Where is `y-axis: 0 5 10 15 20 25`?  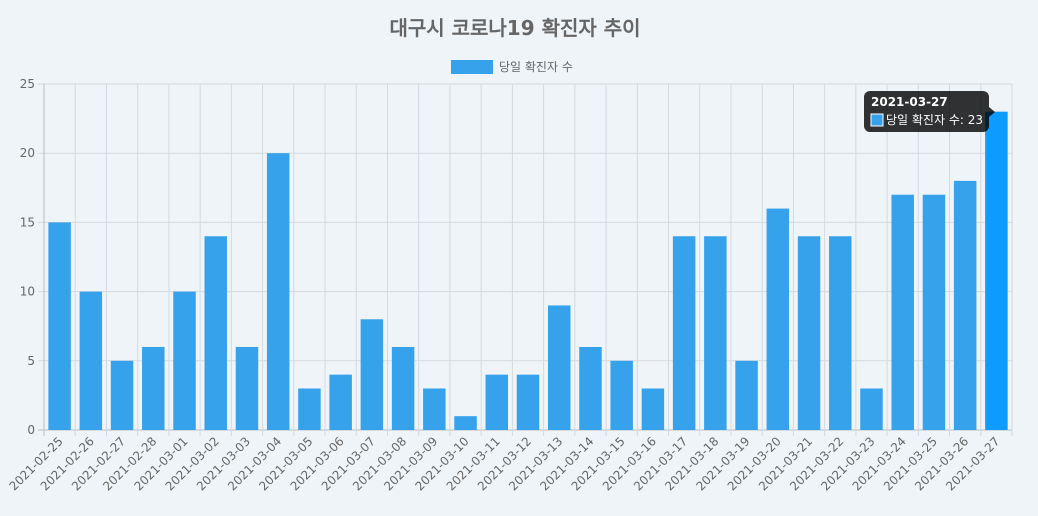
y-axis: 0 5 10 15 20 25 is located at coordinates (27, 257).